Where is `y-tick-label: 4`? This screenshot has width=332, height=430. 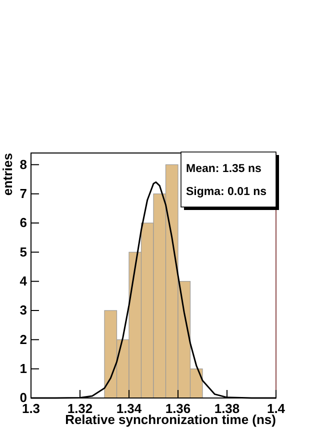
y-tick-label: 4 is located at coordinates (24, 280).